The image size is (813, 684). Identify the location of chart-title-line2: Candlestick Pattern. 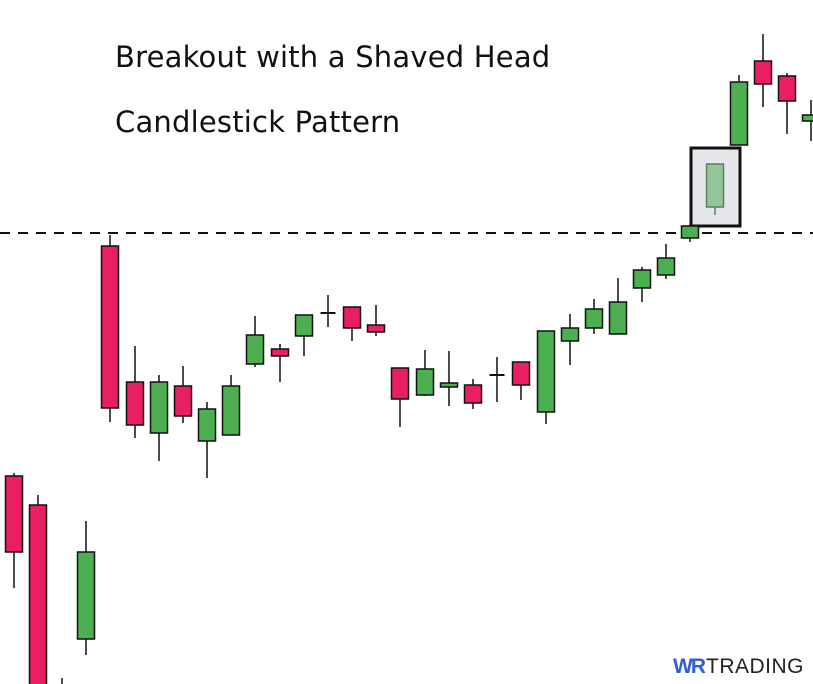
(258, 122).